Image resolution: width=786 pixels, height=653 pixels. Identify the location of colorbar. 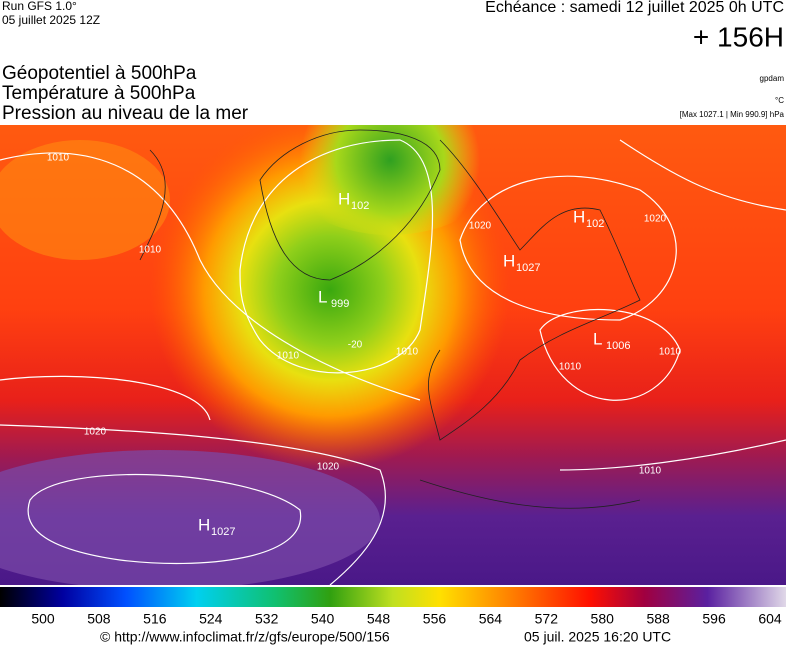
(393, 597).